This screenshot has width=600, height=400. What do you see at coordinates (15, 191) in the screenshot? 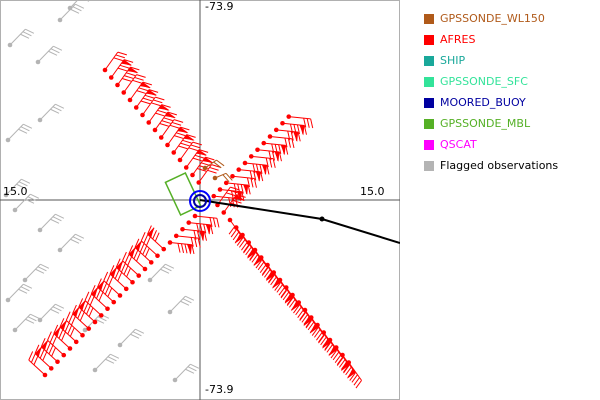
I see `left-axis-label: 15.0` at bounding box center [15, 191].